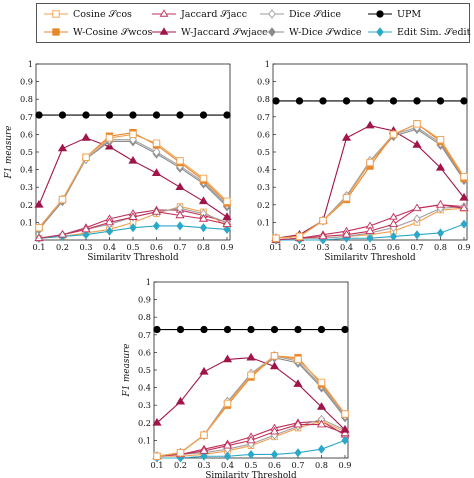  Describe the element at coordinates (156, 247) in the screenshot. I see `x-tick-label: 0.6` at that location.